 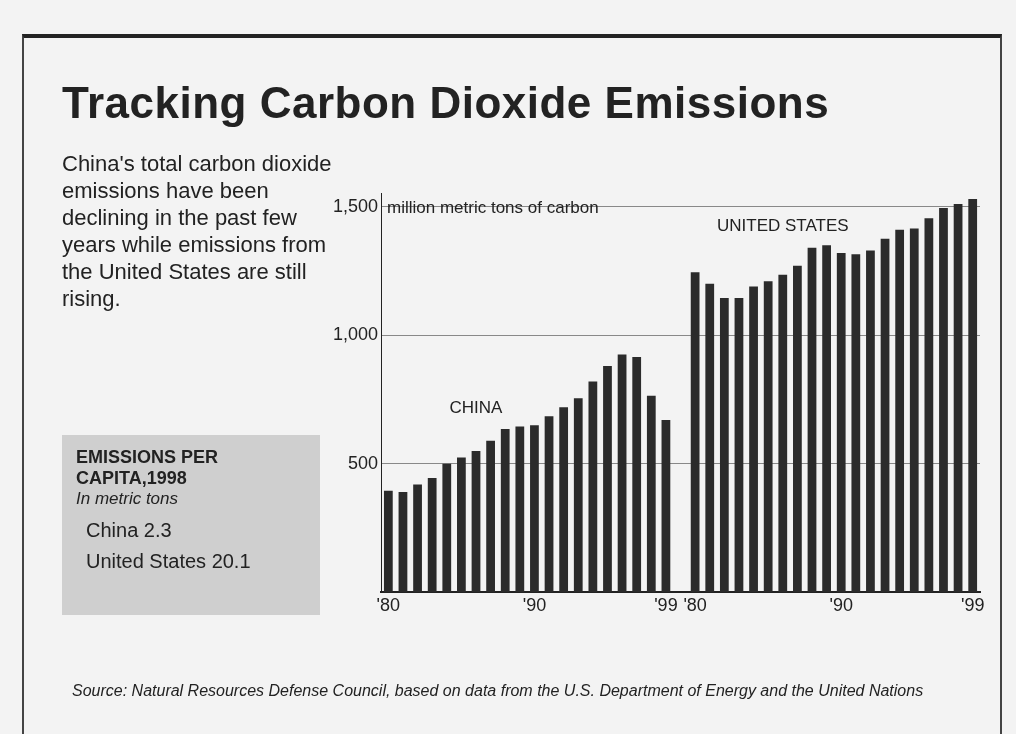 I want to click on chart-title: Tracking Carbon Dioxide Emissions, so click(x=446, y=103).